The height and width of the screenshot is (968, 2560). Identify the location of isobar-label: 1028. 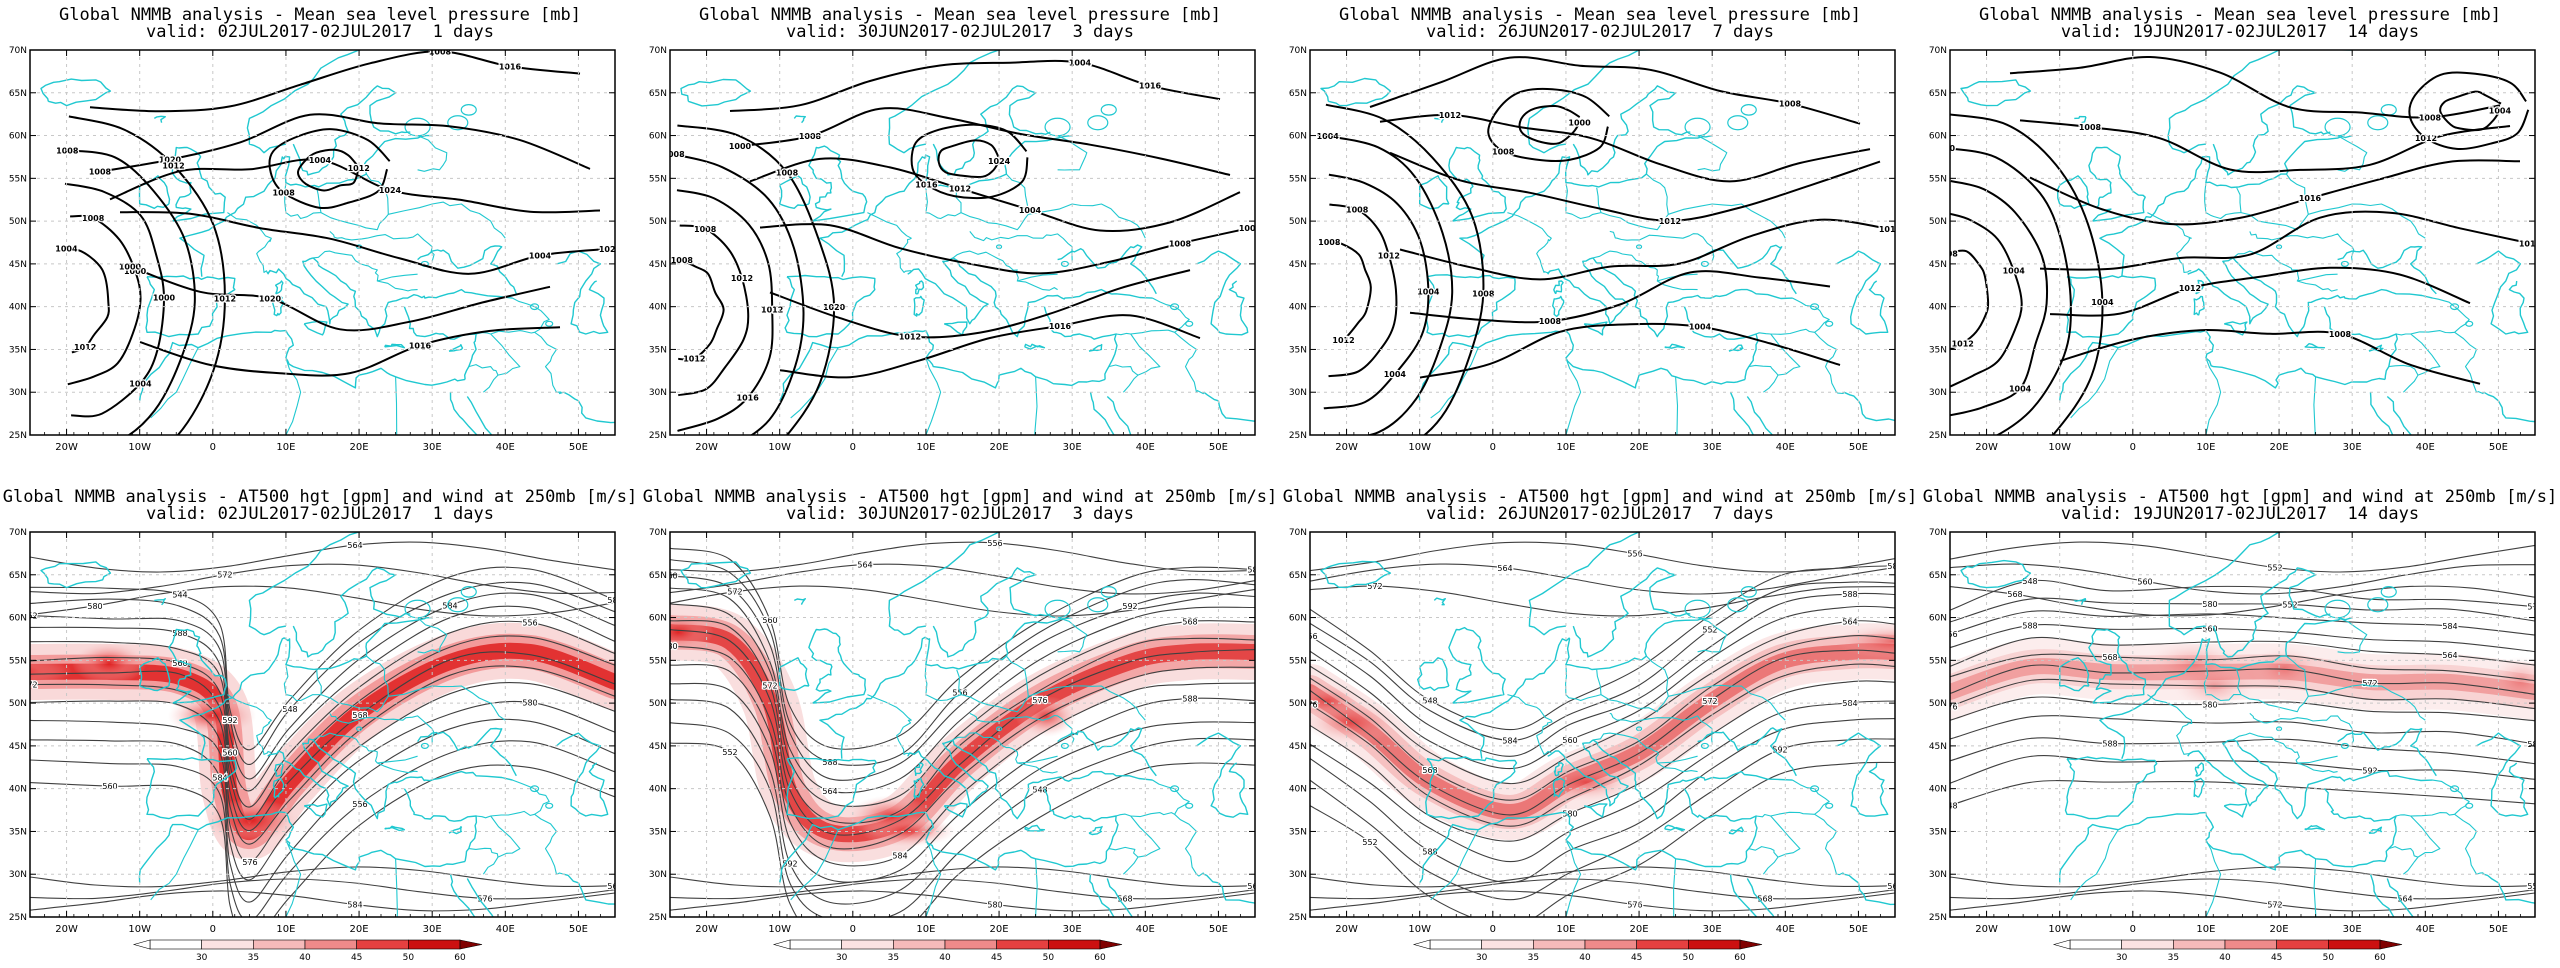
(610, 249).